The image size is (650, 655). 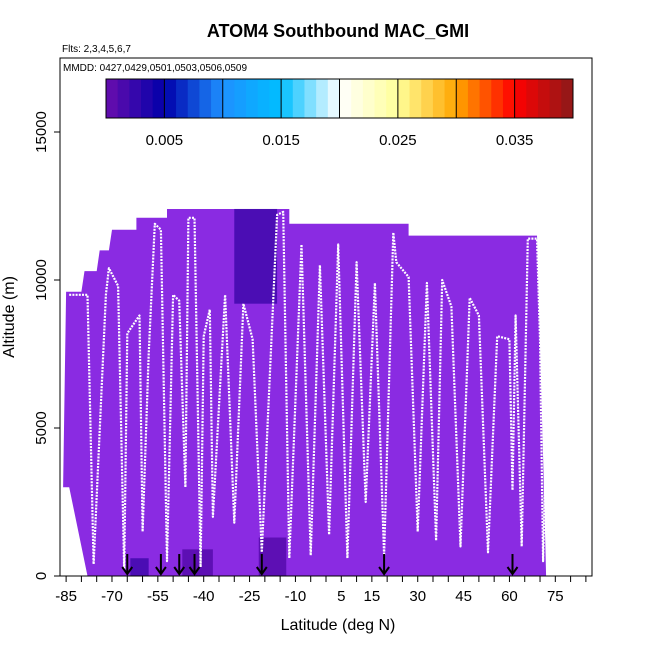 I want to click on y-axis-label: Altitude (m), so click(x=9, y=317).